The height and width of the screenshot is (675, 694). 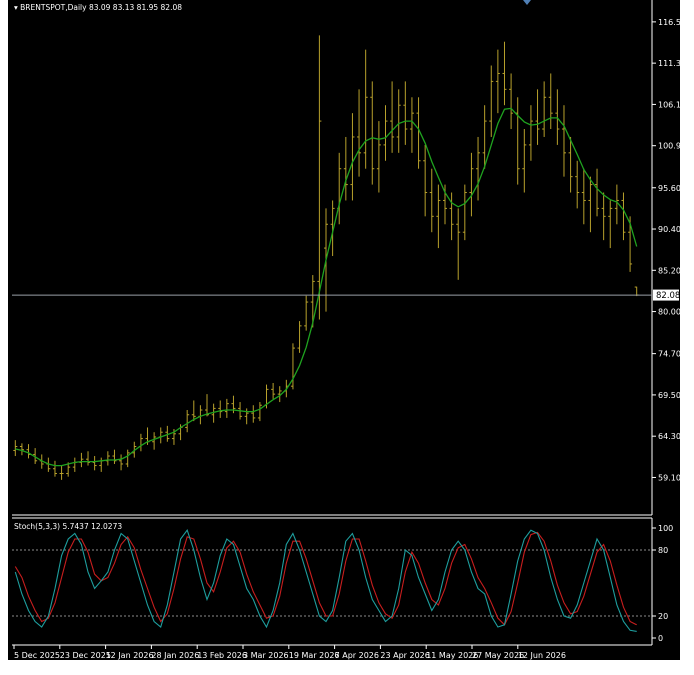 What do you see at coordinates (672, 22) in the screenshot?
I see `price-tick-label: 116.50` at bounding box center [672, 22].